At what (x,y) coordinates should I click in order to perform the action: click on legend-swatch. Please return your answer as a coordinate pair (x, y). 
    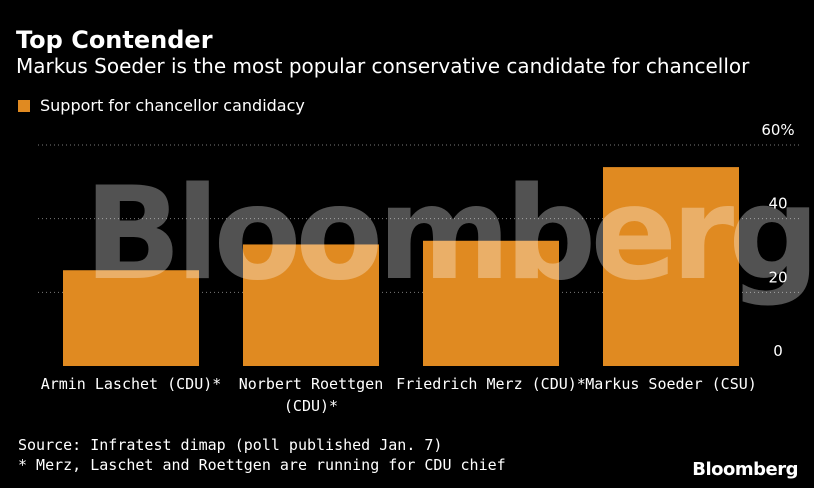
    Looking at the image, I should click on (24, 105).